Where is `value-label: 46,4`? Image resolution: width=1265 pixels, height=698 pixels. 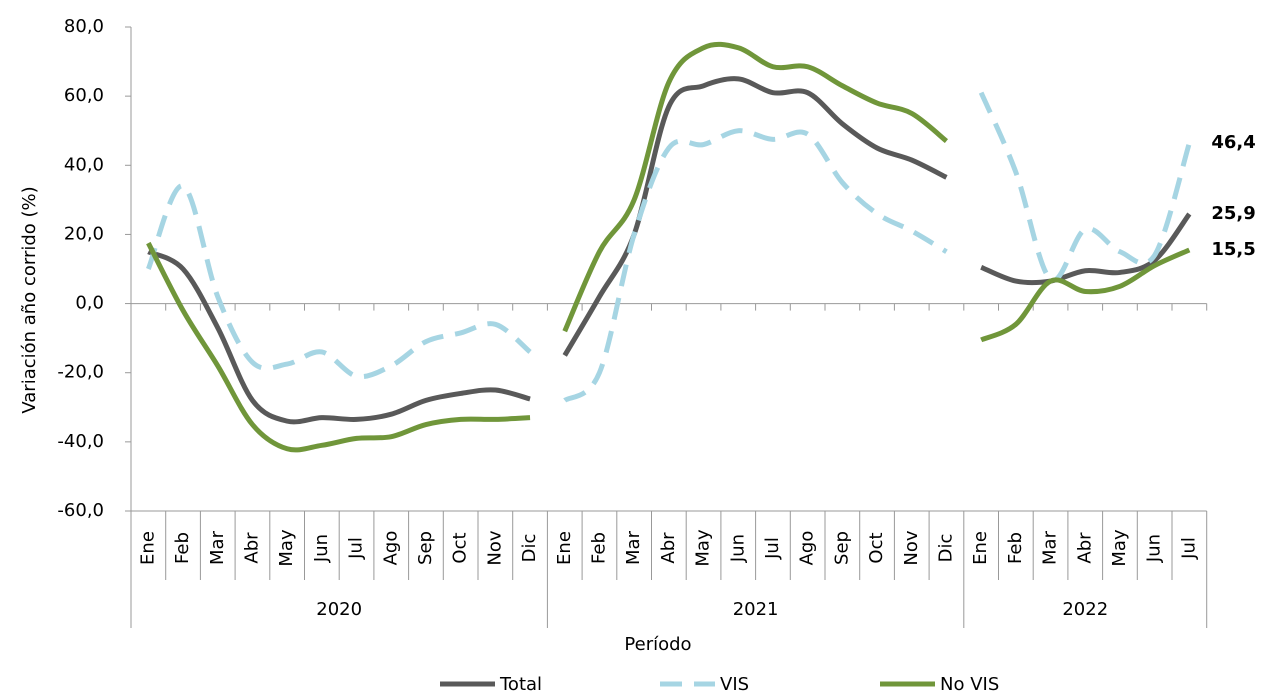
value-label: 46,4 is located at coordinates (1233, 142).